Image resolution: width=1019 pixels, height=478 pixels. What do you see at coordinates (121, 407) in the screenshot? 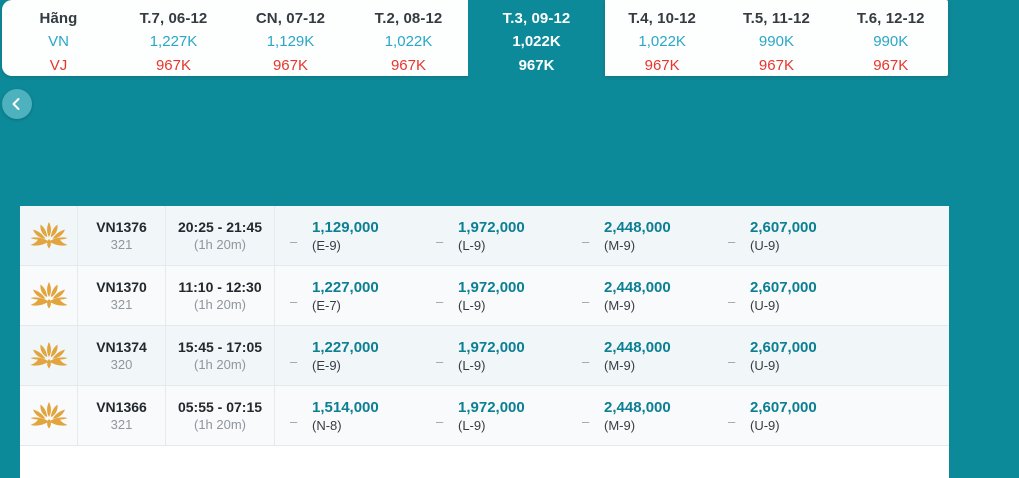
I see `flight-number: VN1366` at bounding box center [121, 407].